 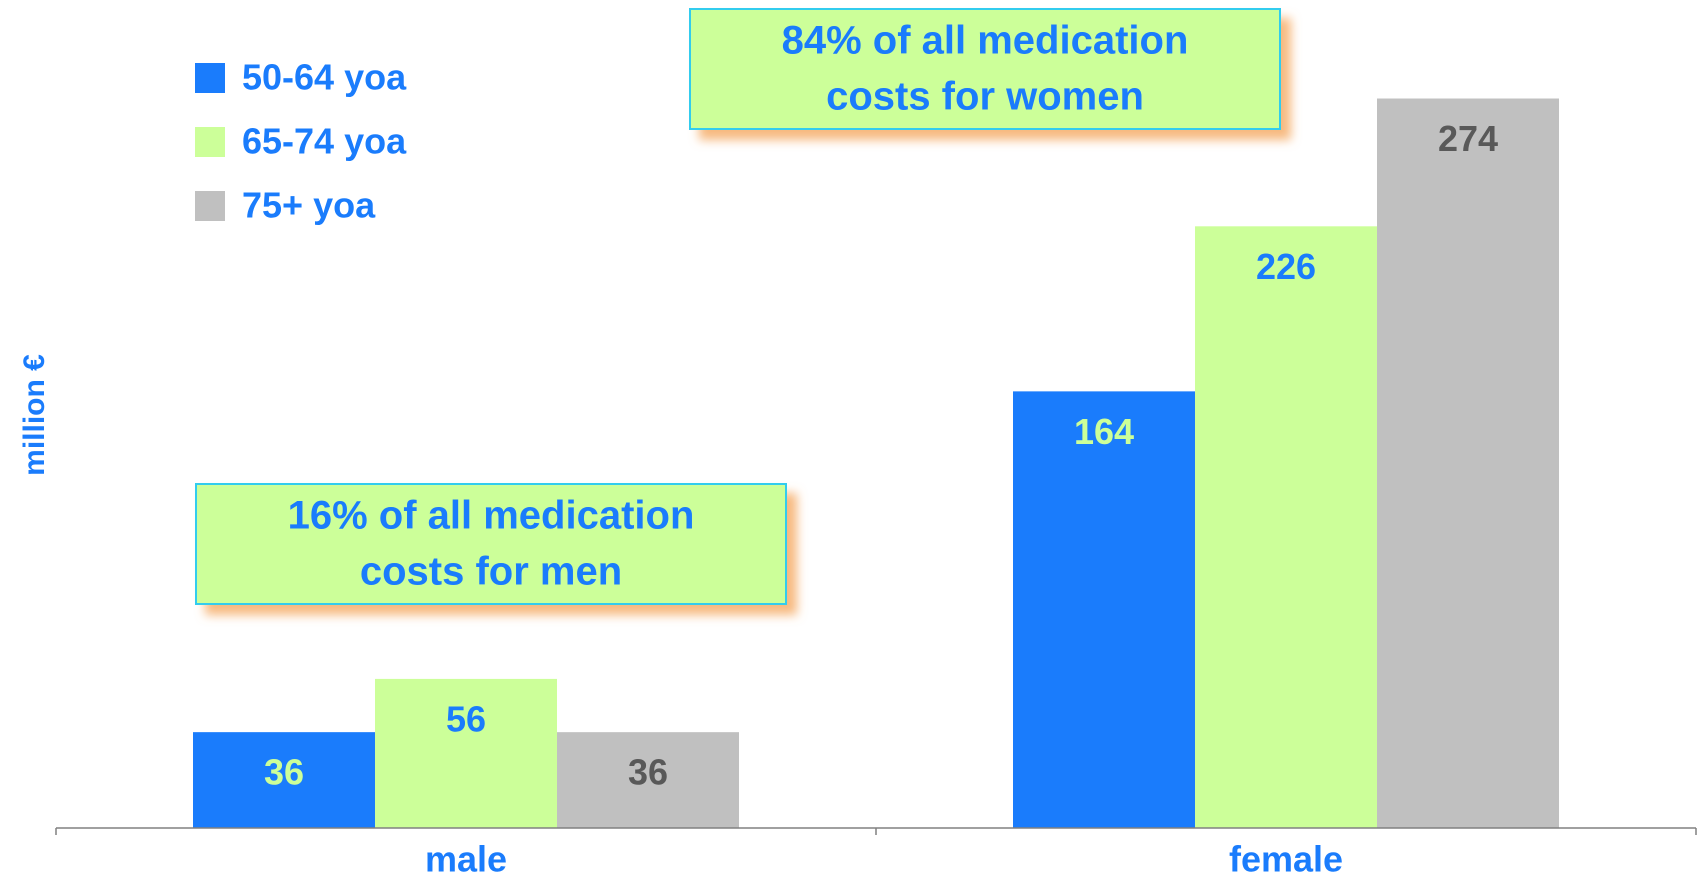 What do you see at coordinates (985, 97) in the screenshot?
I see `annotation-text: costs for women` at bounding box center [985, 97].